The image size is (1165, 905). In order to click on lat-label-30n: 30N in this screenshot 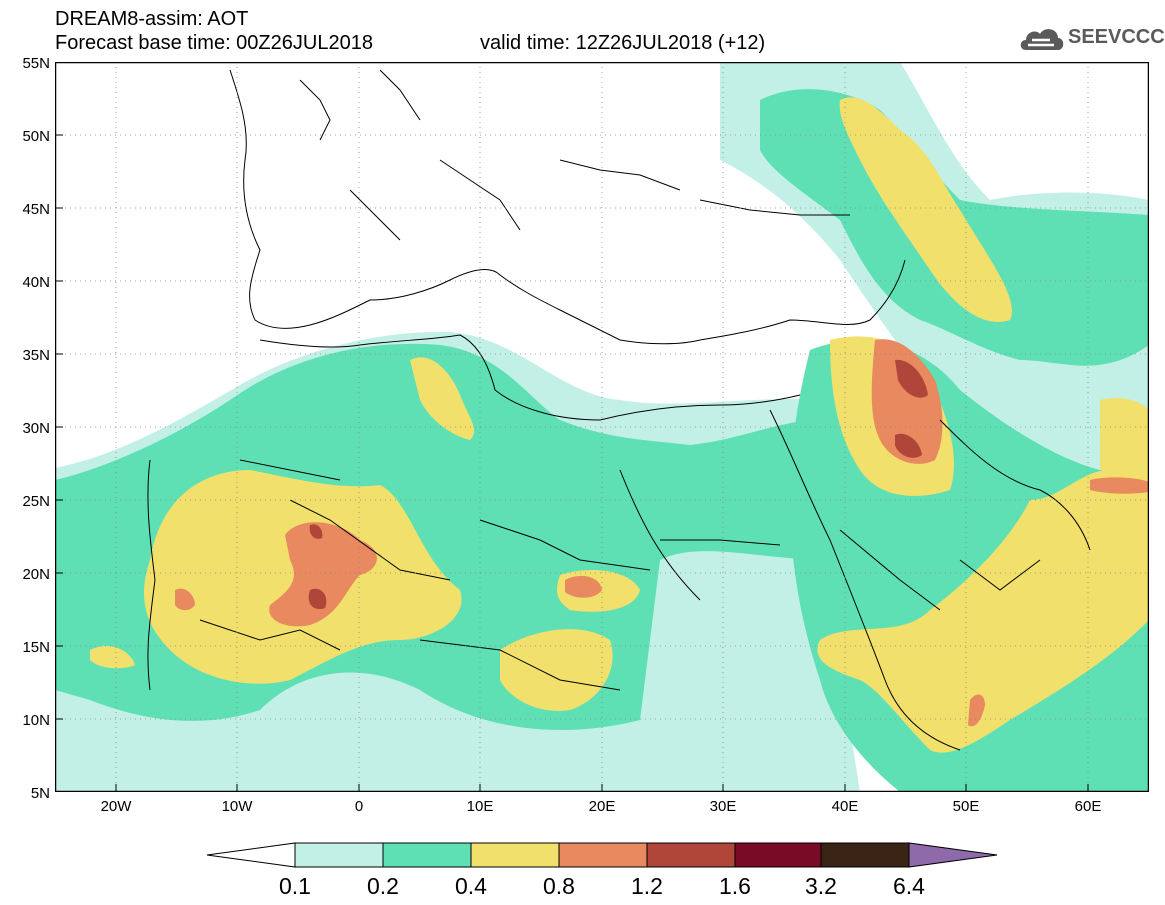, I will do `click(36, 428)`.